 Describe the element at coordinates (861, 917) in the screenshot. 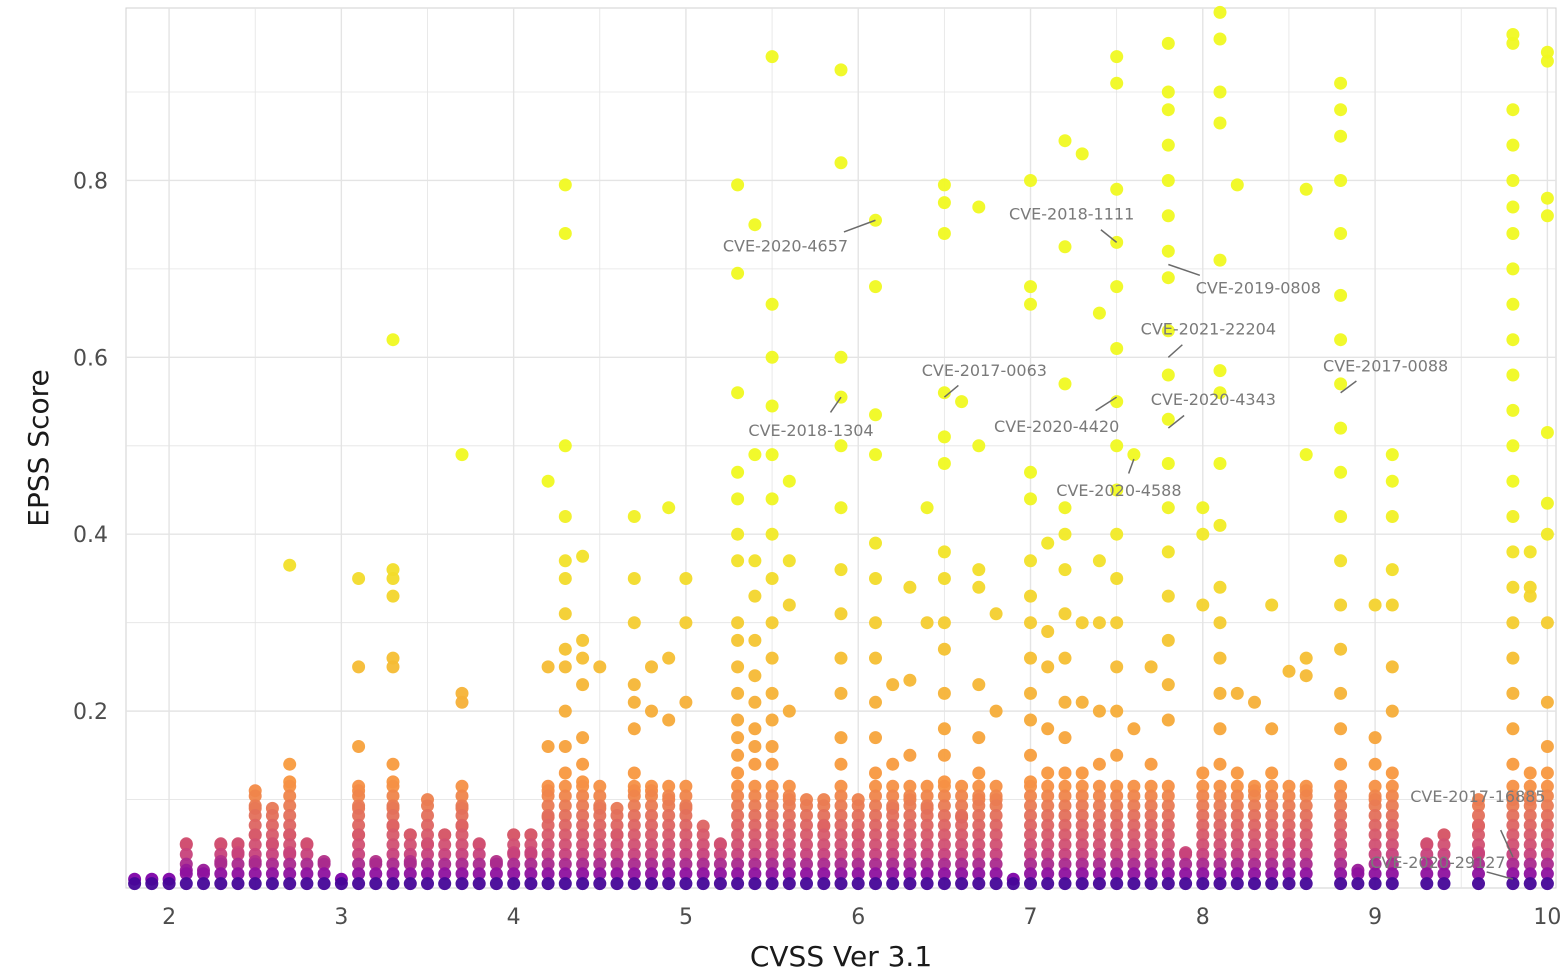

I see `x-axis-ticks: 2 3 4 5 6 7 8 9 10` at that location.